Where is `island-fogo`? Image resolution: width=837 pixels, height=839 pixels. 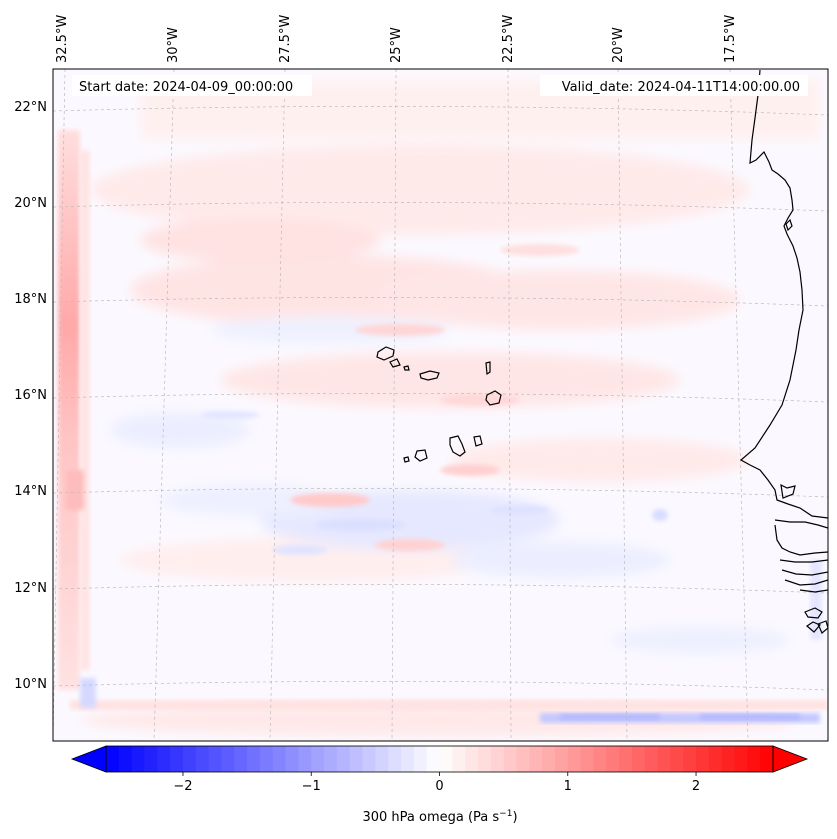
island-fogo is located at coordinates (421, 455).